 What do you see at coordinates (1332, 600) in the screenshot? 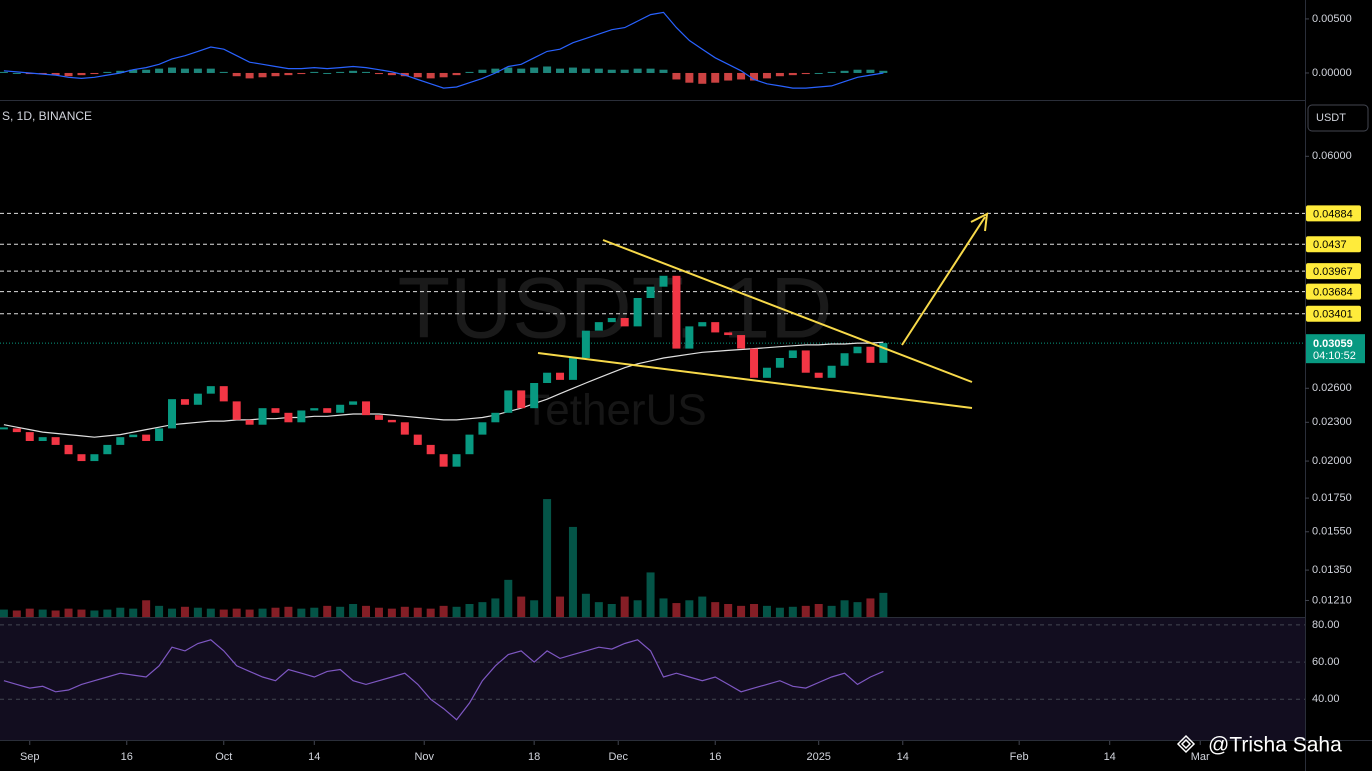
I see `y-tick-label: 0.01210` at bounding box center [1332, 600].